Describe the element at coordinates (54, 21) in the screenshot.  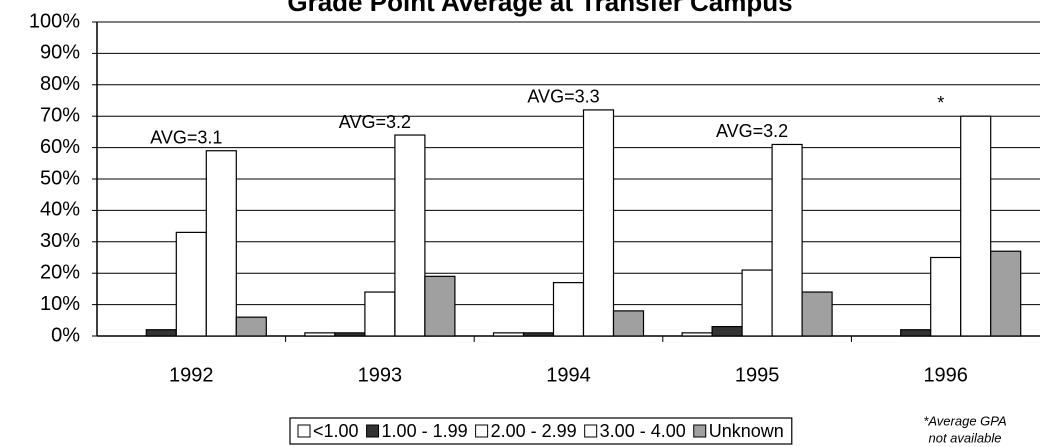
I see `y-tick-label: 100%` at that location.